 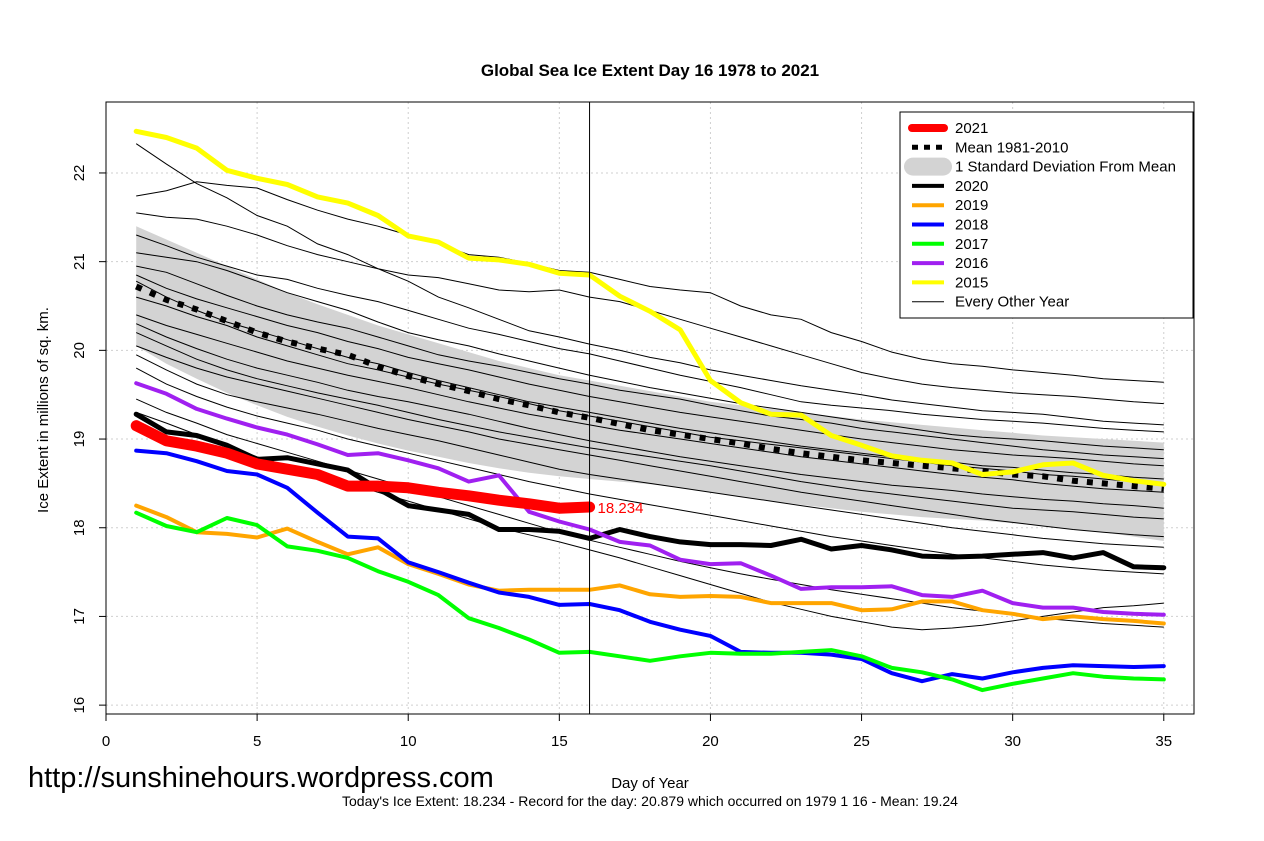 What do you see at coordinates (861, 741) in the screenshot?
I see `x-tick-label: 25` at bounding box center [861, 741].